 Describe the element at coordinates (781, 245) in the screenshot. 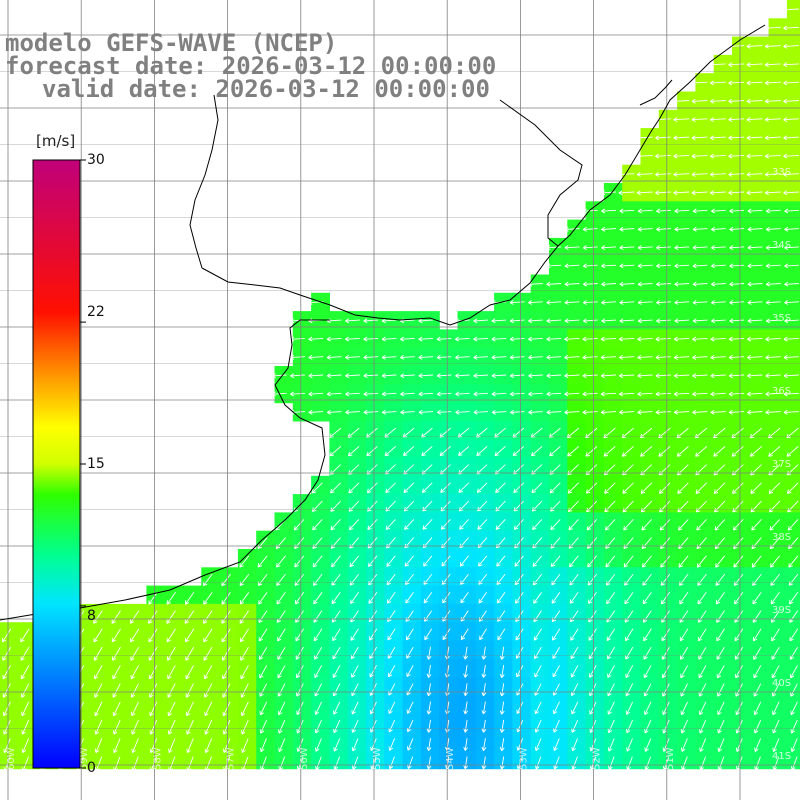

I see `latitude-label: 34S` at that location.